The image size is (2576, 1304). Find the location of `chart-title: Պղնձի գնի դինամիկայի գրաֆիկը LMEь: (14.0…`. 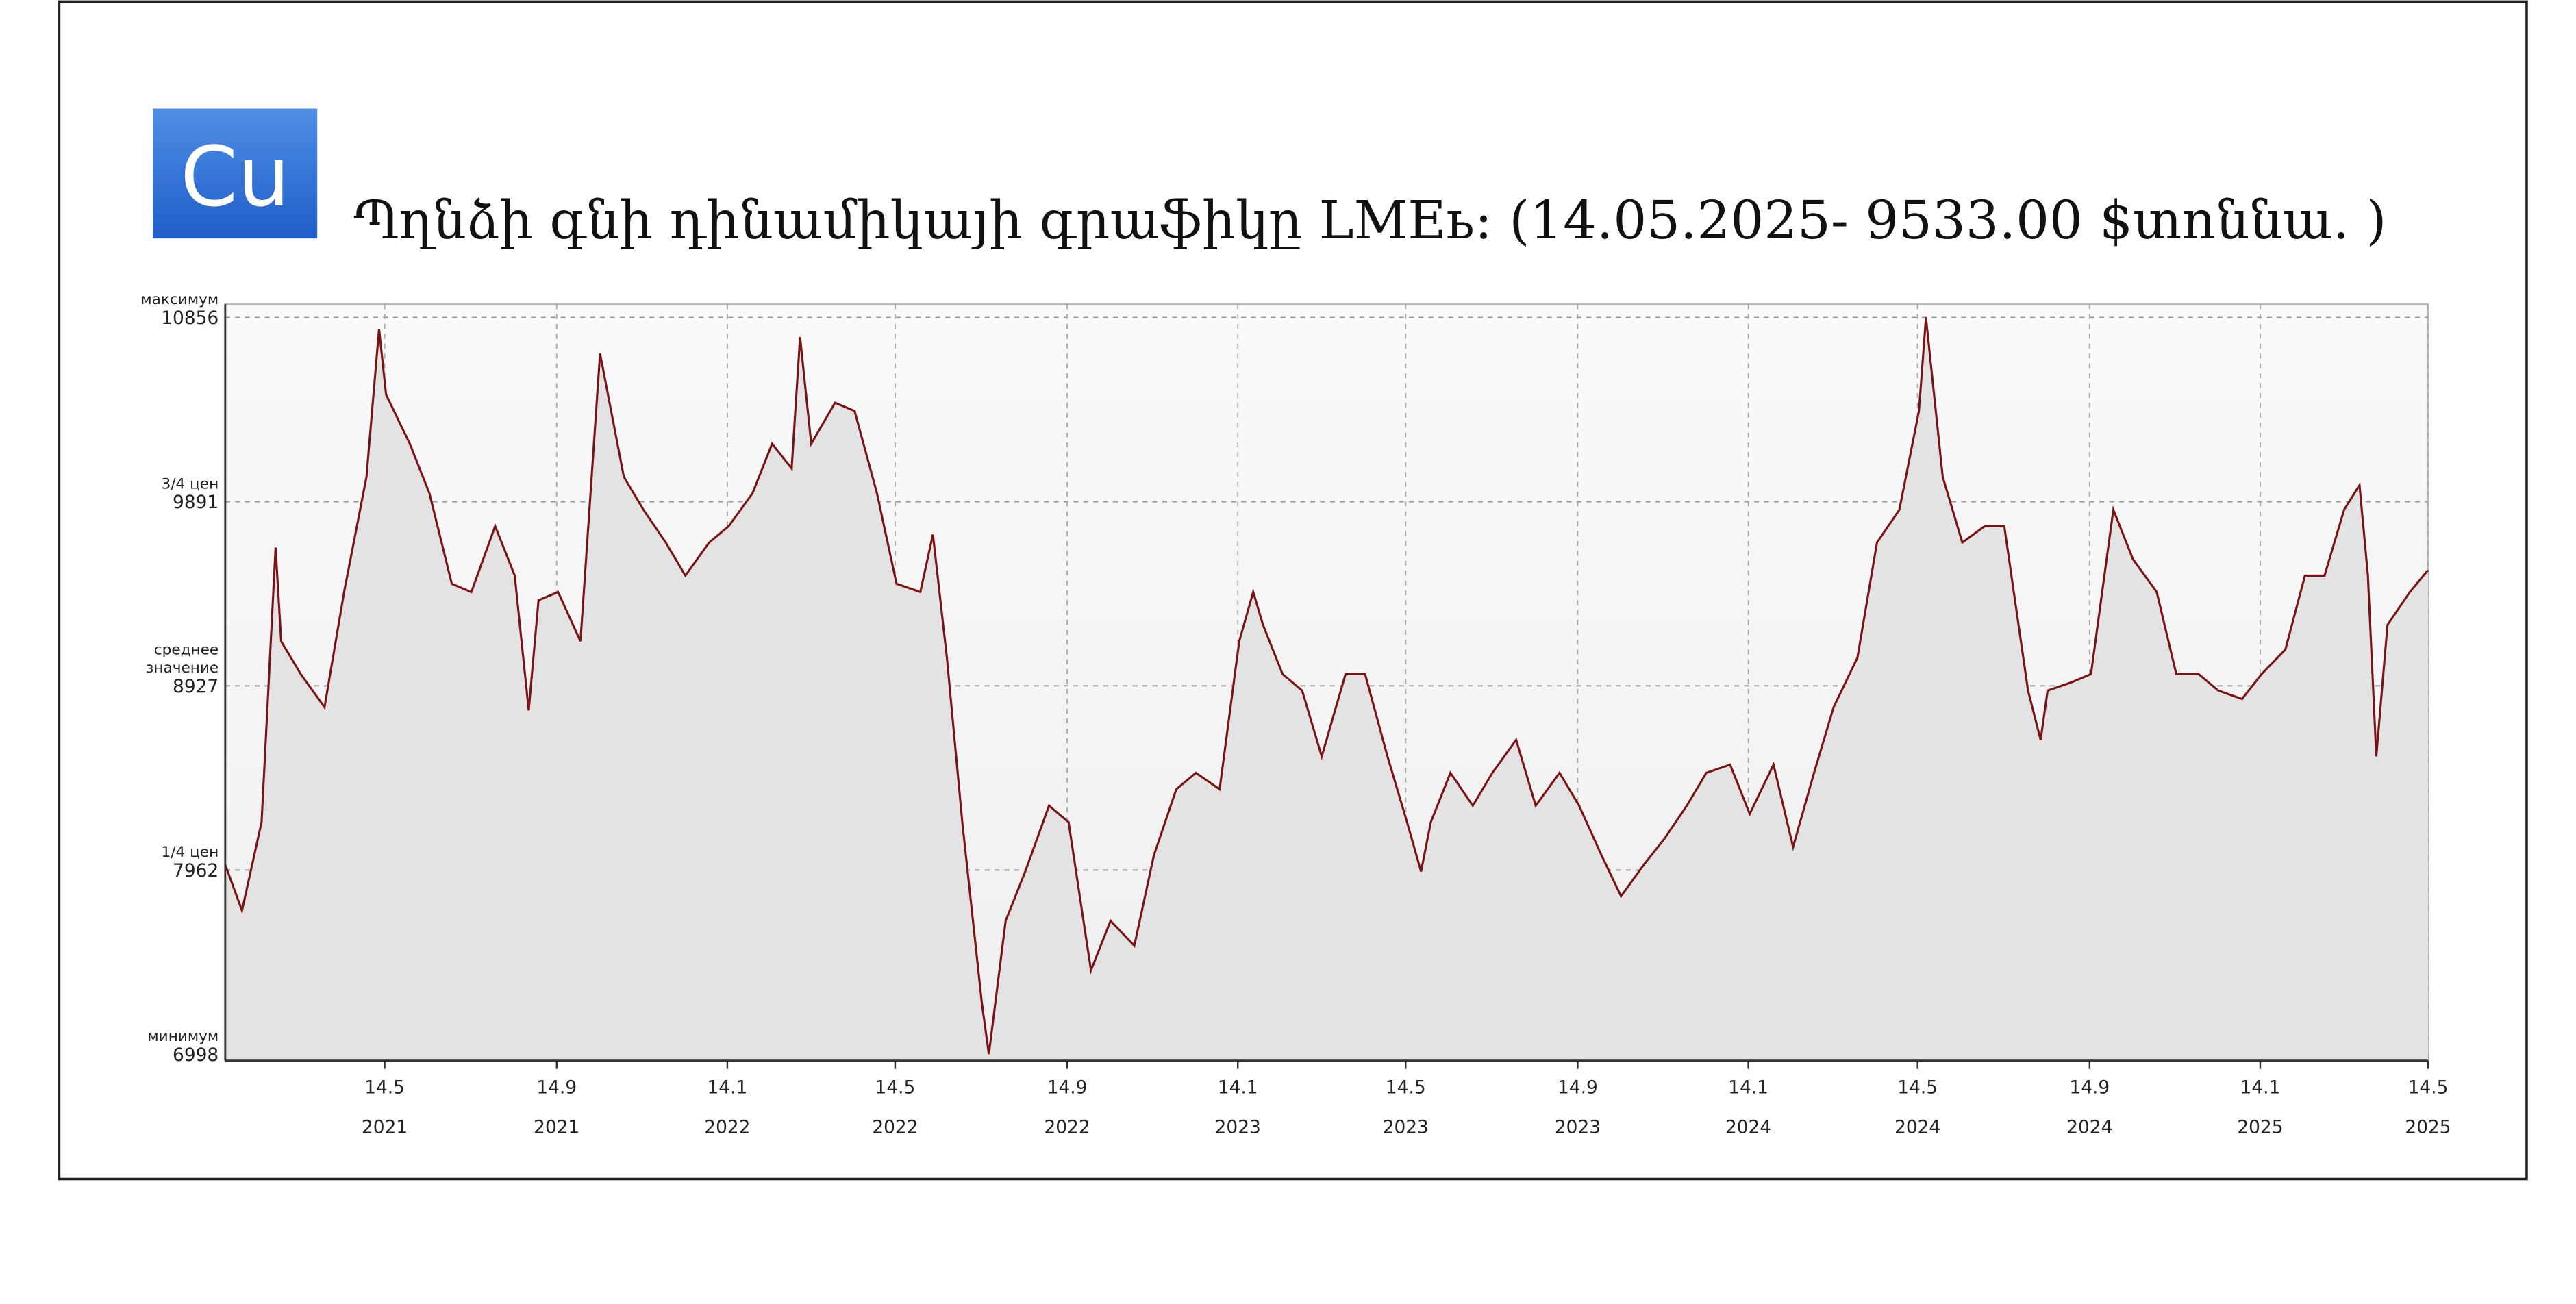

chart-title: Պղնձի գնի դինամիկայի գրաֆիկը LMEь: (14.0… is located at coordinates (1369, 220).